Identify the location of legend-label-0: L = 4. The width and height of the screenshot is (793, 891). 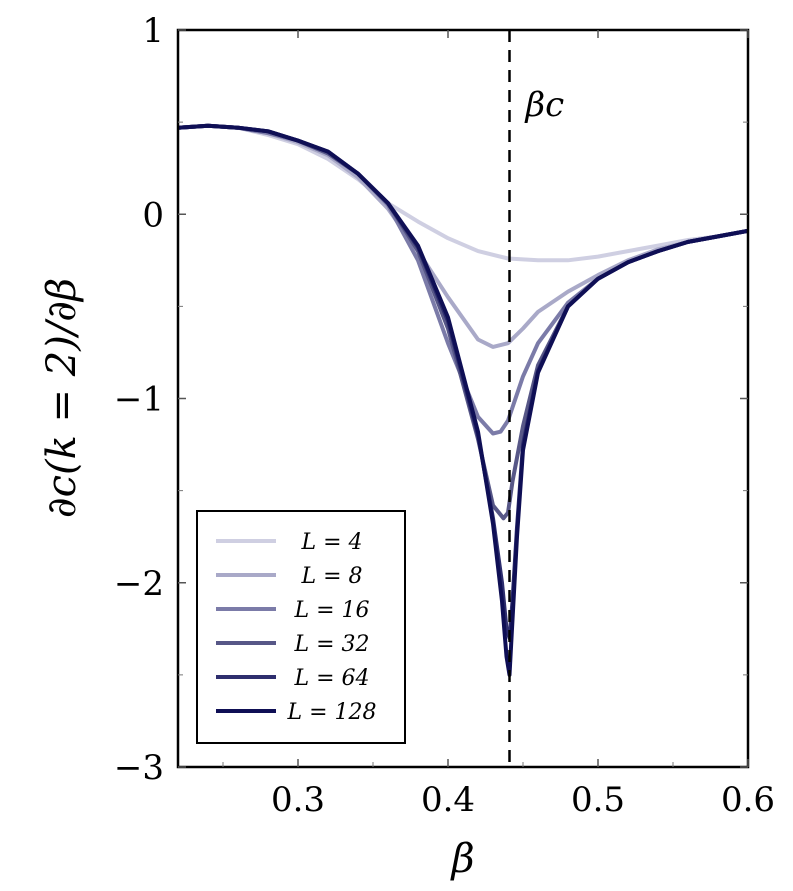
(331, 542).